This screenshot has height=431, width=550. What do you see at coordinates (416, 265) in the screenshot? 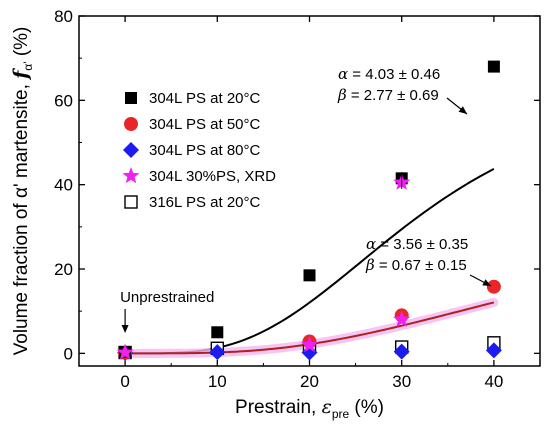
I see `fit-beta-label: β = 0.67 ± 0.15` at bounding box center [416, 265].